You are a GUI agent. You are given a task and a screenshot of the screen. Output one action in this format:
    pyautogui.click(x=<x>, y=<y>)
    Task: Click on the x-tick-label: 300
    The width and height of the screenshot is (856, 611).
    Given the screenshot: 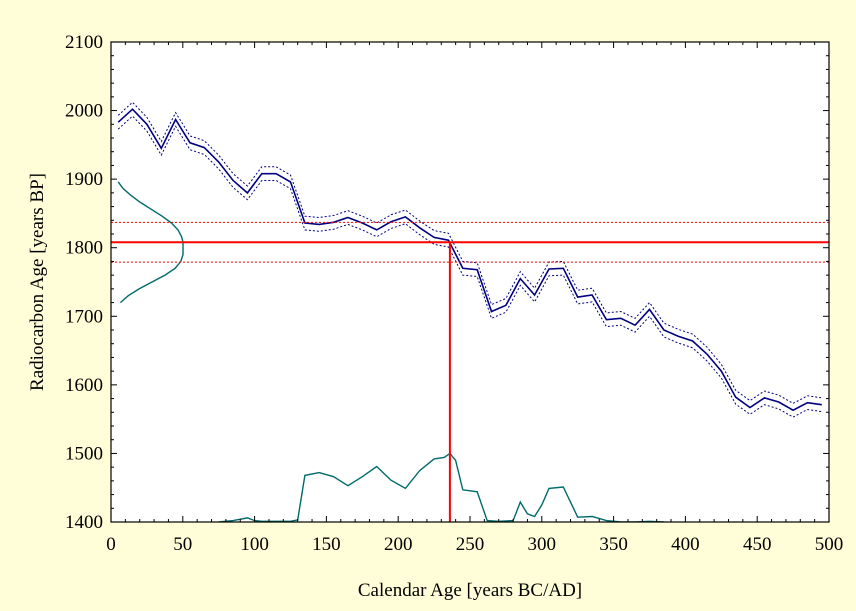 What is the action you would take?
    pyautogui.click(x=542, y=544)
    